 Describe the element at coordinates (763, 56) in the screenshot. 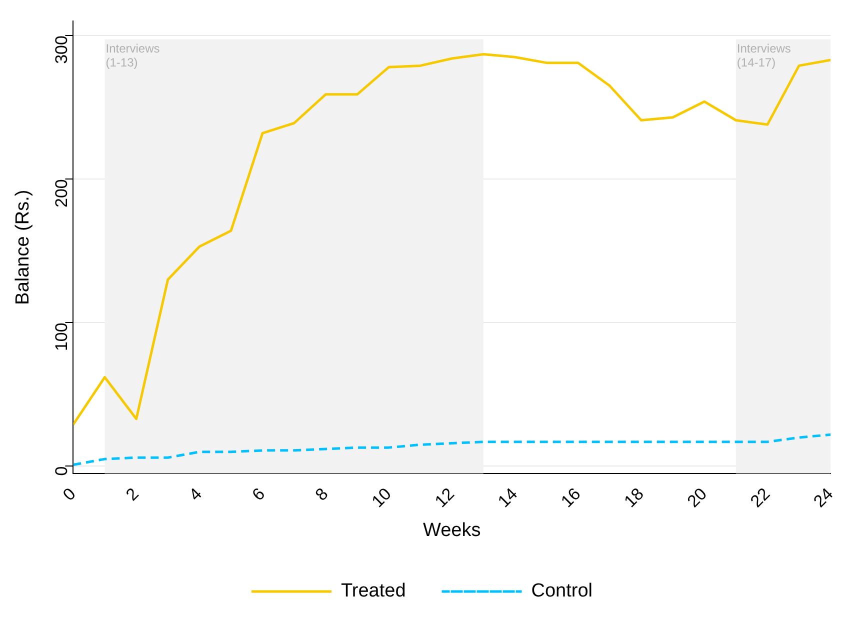

I see `band-label: Interviews (14-17)` at that location.